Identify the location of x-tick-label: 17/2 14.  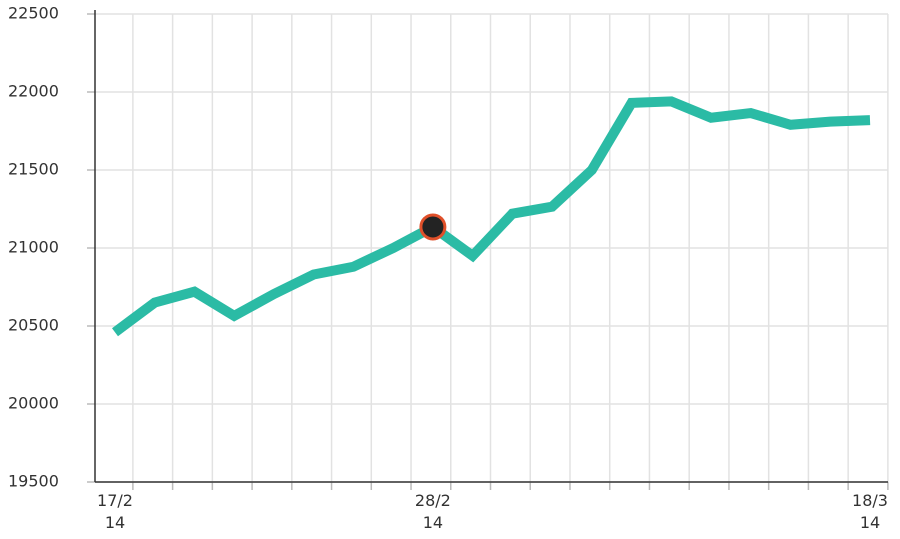
(115, 511).